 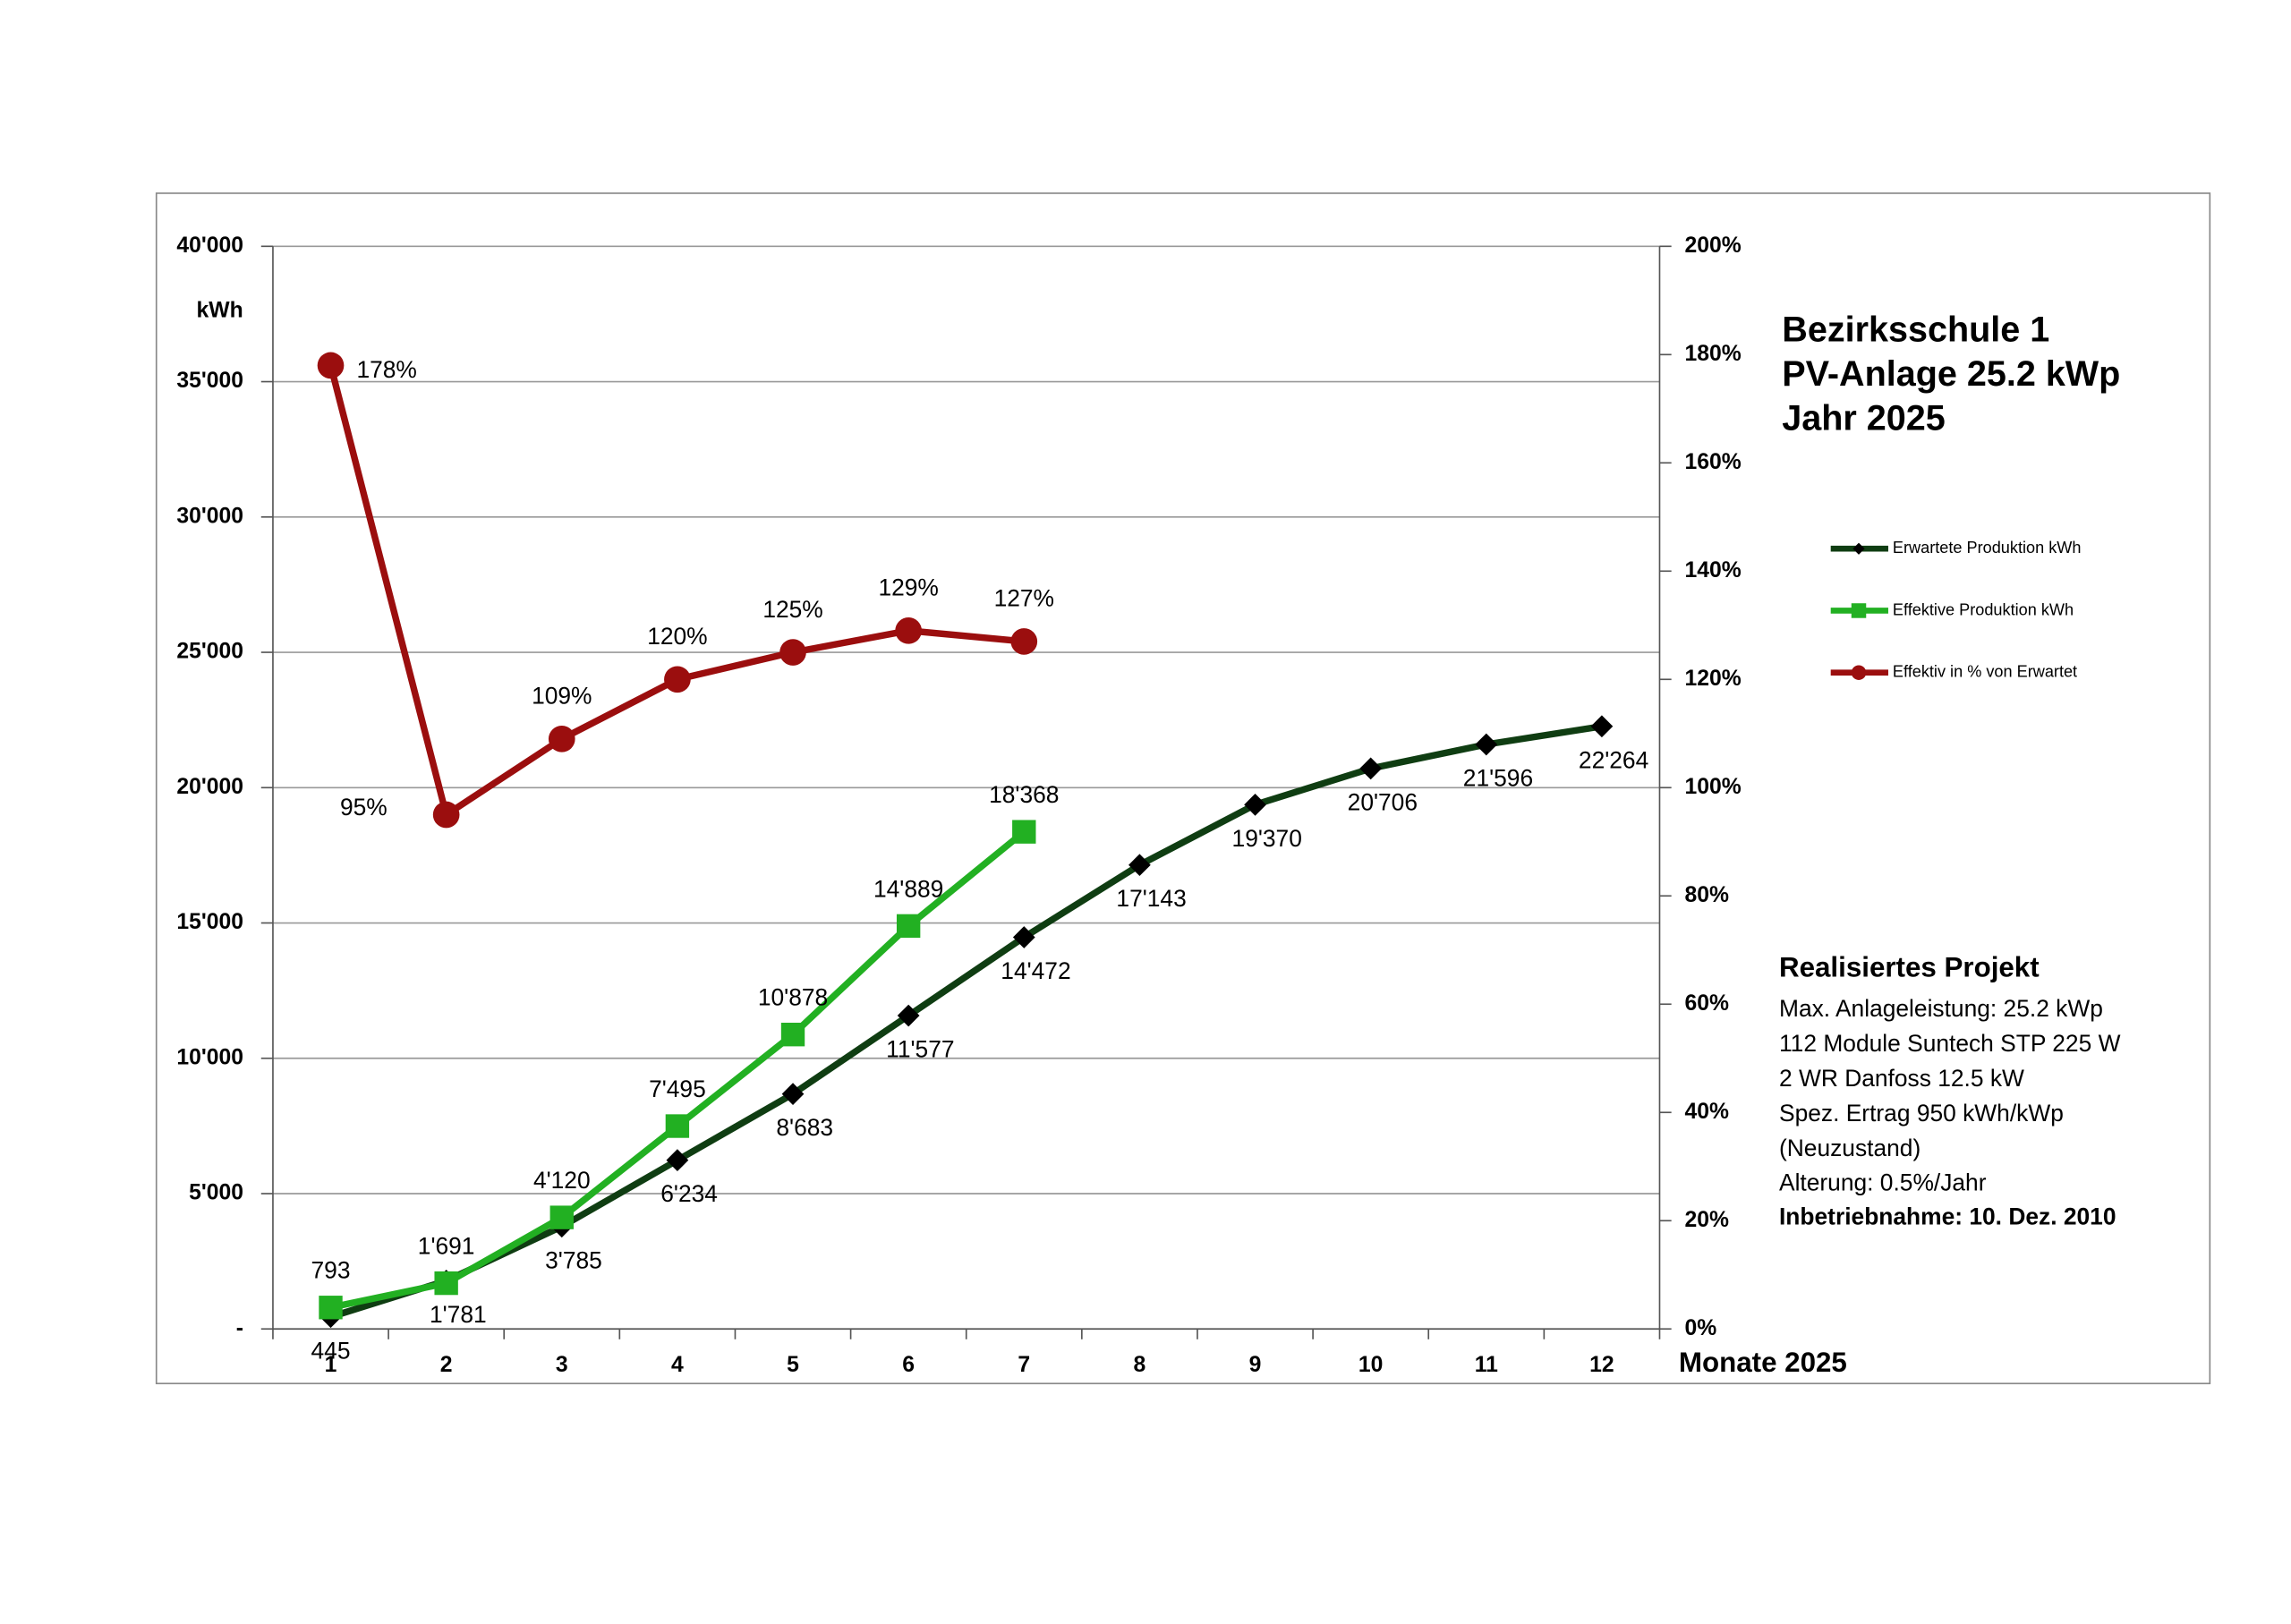 I want to click on y2-tick-label: 40%, so click(x=1706, y=1112).